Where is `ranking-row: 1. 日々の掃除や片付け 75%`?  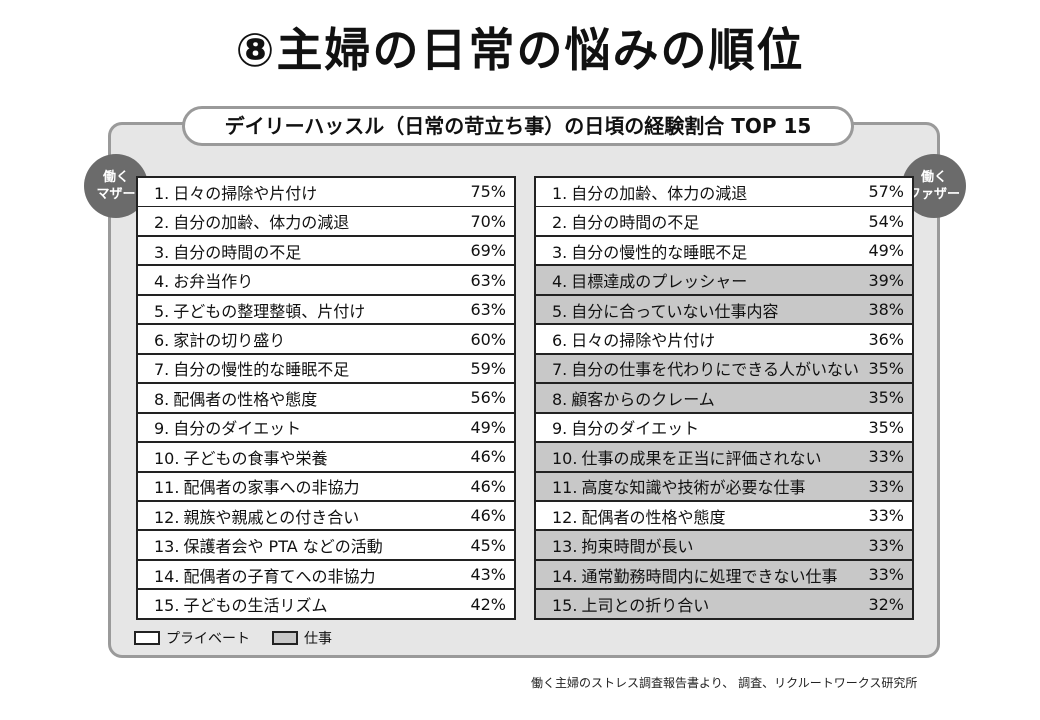
ranking-row: 1. 日々の掃除や片付け 75% is located at coordinates (326, 192).